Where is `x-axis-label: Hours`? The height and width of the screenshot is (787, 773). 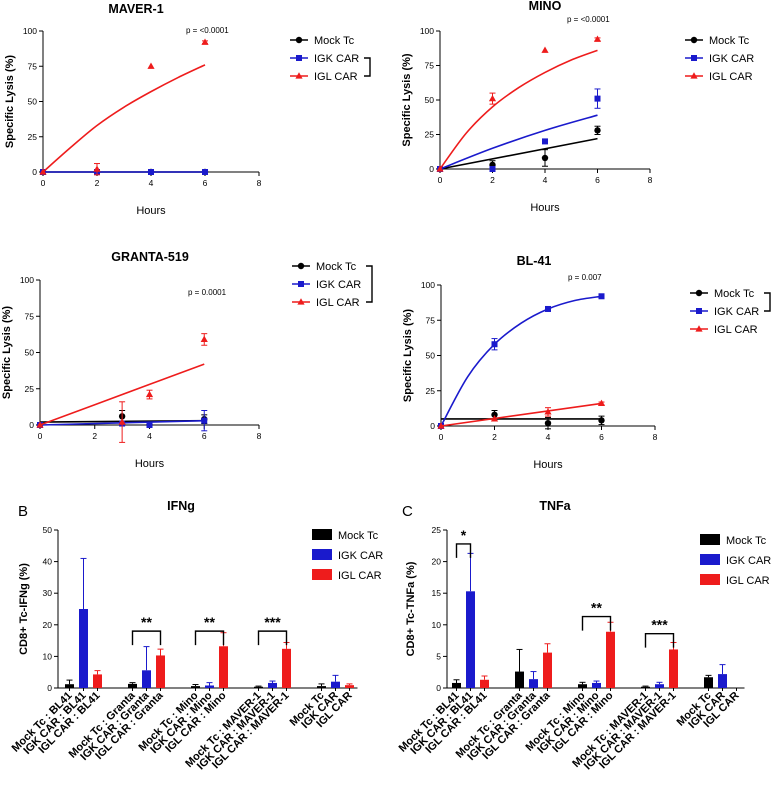 x-axis-label: Hours is located at coordinates (150, 464).